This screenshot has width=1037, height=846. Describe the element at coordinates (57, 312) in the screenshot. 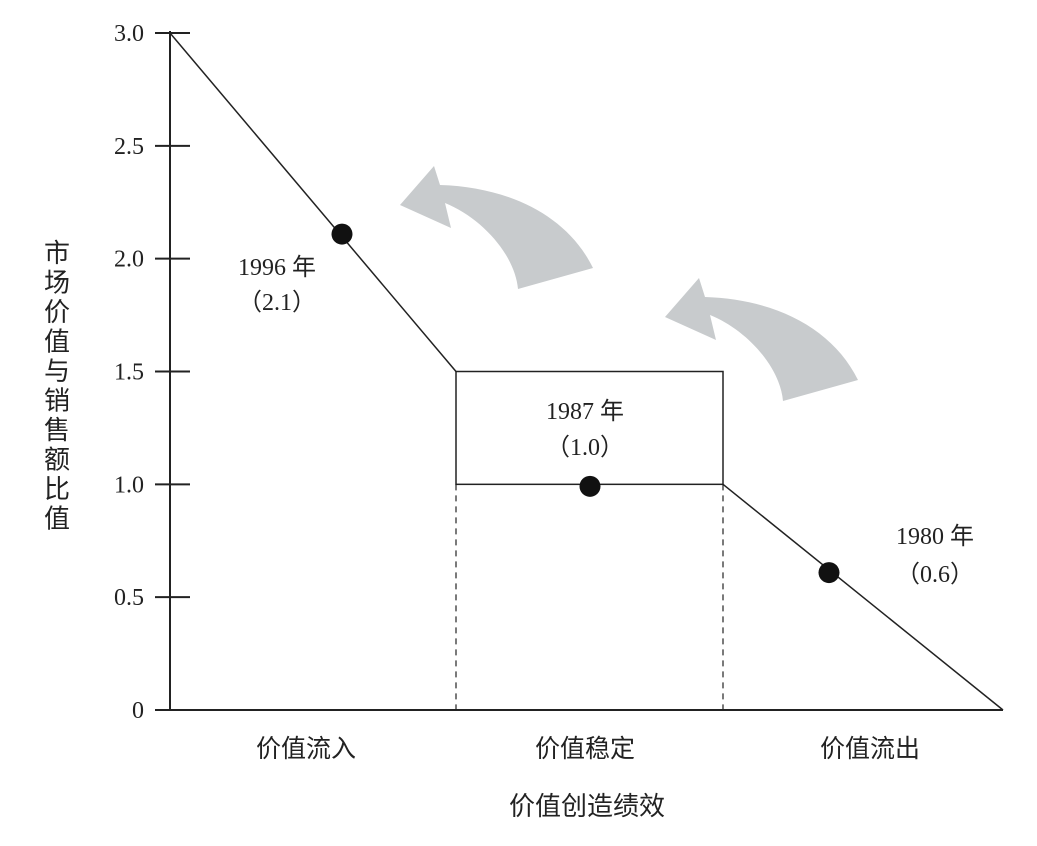

I see `y-axis-title-char: 价` at that location.